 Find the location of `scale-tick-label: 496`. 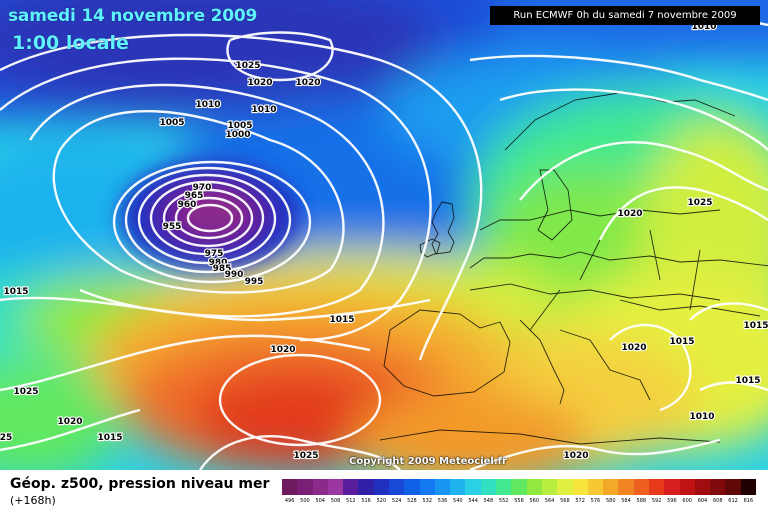

scale-tick-label: 496 is located at coordinates (289, 501).